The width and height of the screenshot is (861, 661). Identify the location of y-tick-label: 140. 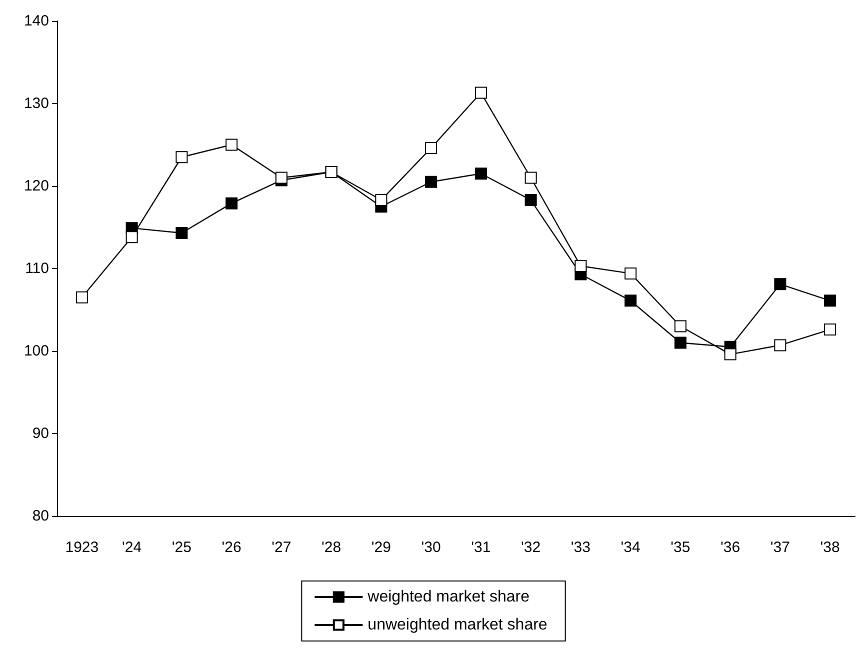
(36, 21).